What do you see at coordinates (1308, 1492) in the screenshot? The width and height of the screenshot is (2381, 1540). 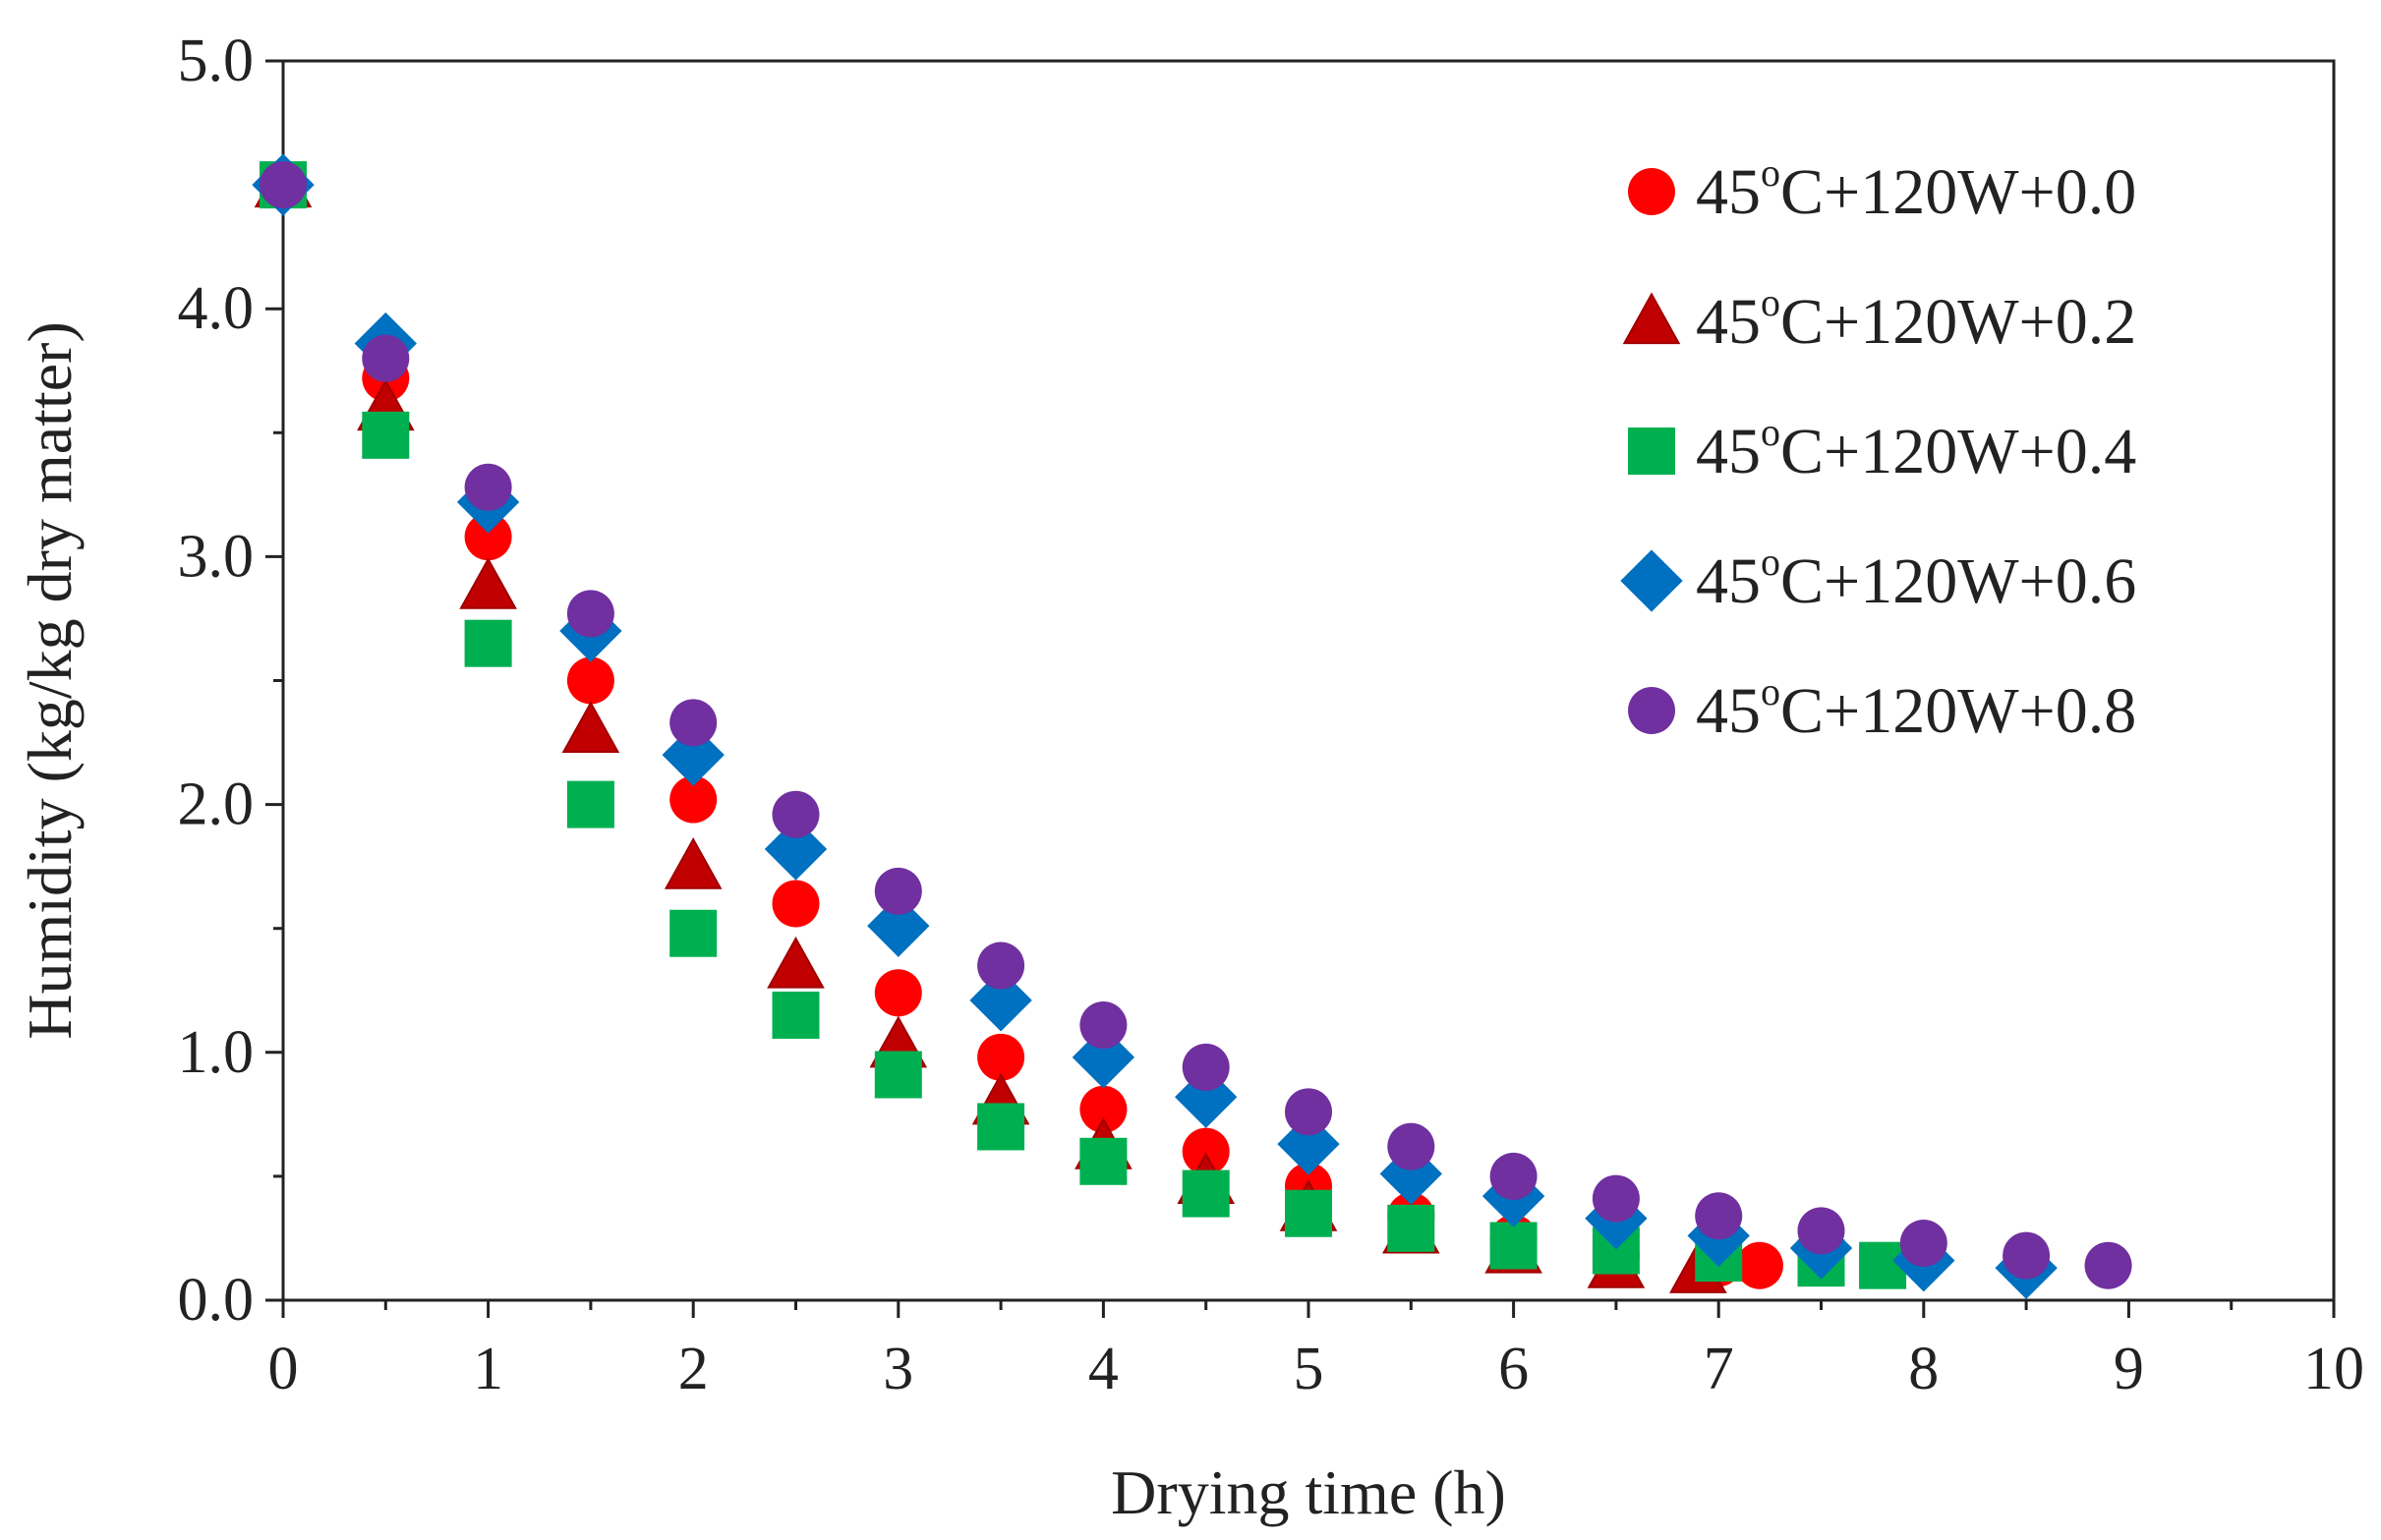 I see `x-axis-title: Drying time (h)` at bounding box center [1308, 1492].